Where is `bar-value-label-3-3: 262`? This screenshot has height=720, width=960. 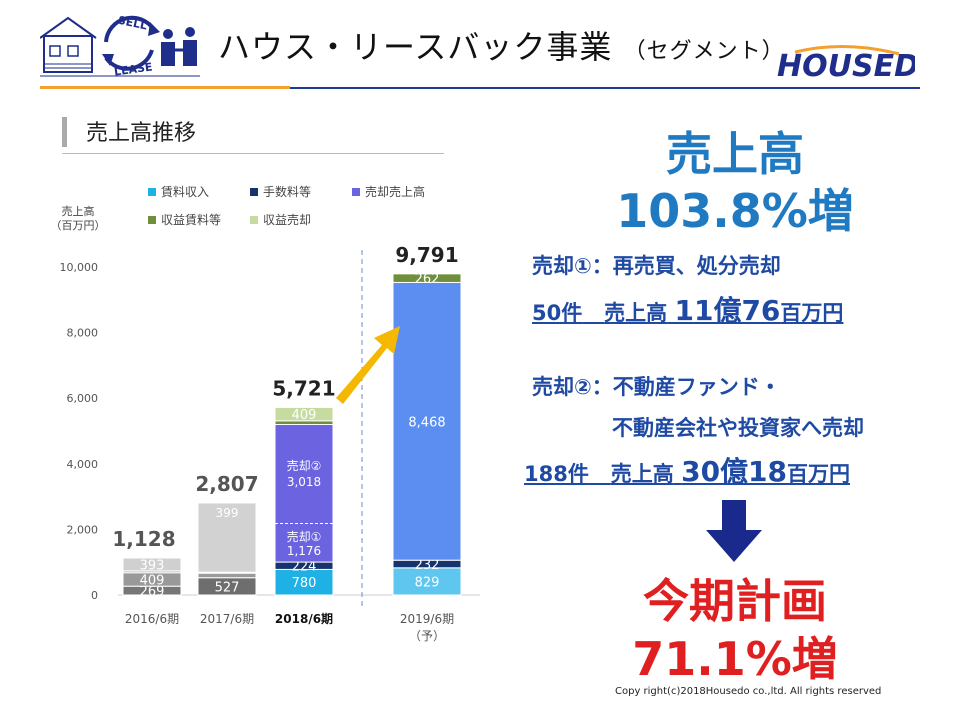
bar-value-label-3-3: 262 is located at coordinates (427, 279).